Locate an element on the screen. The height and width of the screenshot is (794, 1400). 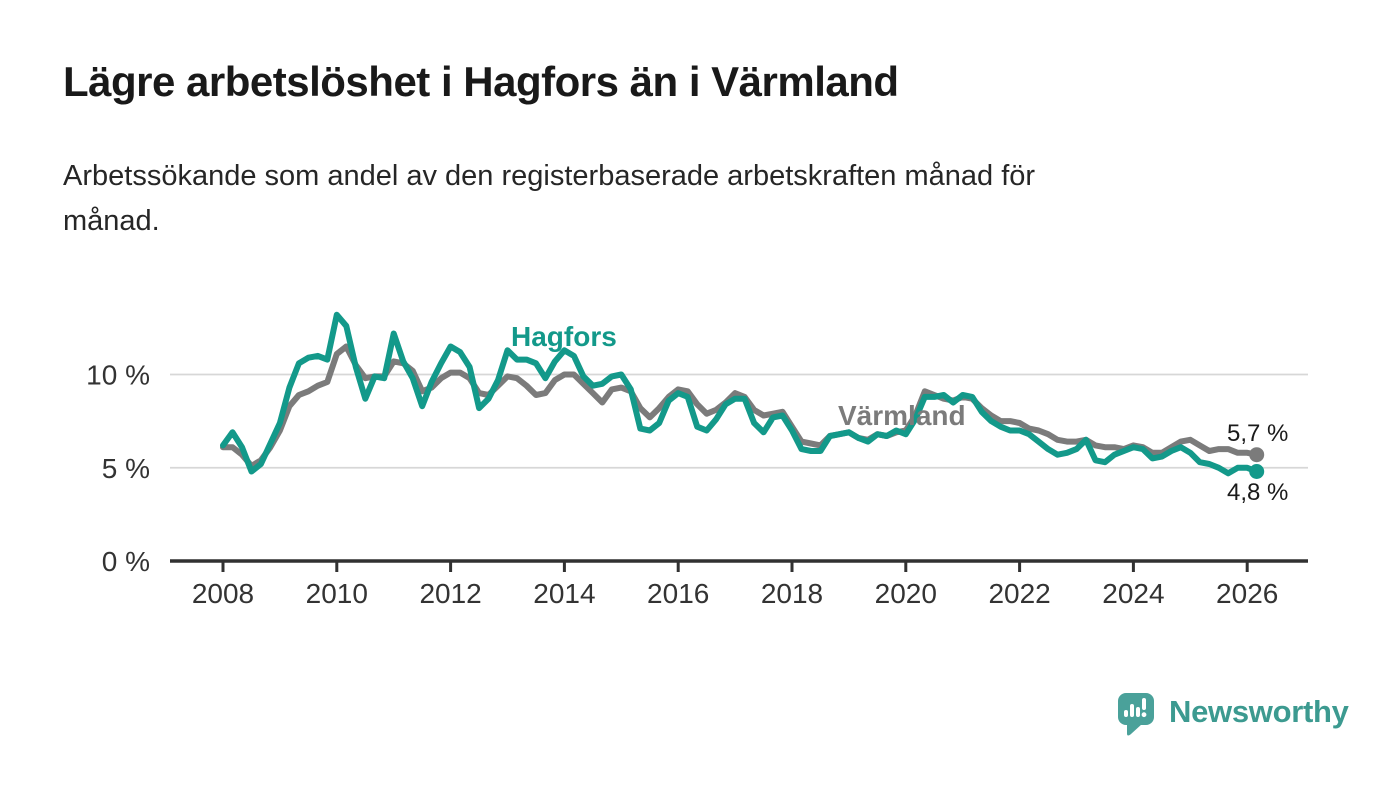
x-axis-label-2026: 2026 is located at coordinates (1247, 593).